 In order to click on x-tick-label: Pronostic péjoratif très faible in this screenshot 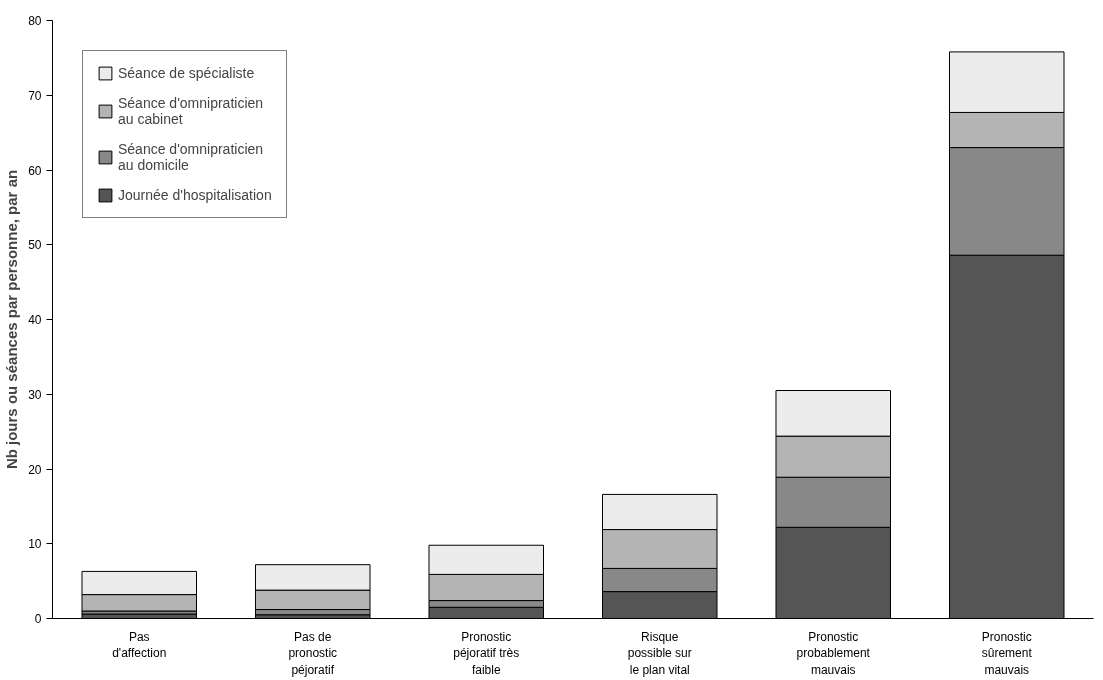, I will do `click(486, 653)`.